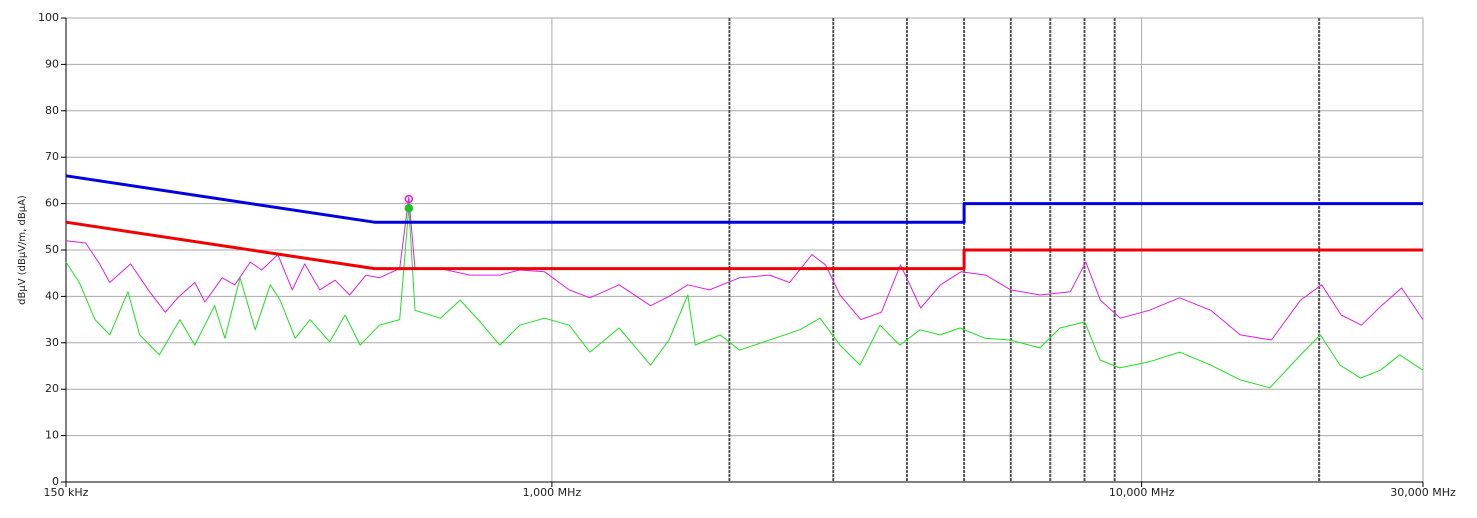  What do you see at coordinates (52, 295) in the screenshot?
I see `y-tick-label: 40` at bounding box center [52, 295].